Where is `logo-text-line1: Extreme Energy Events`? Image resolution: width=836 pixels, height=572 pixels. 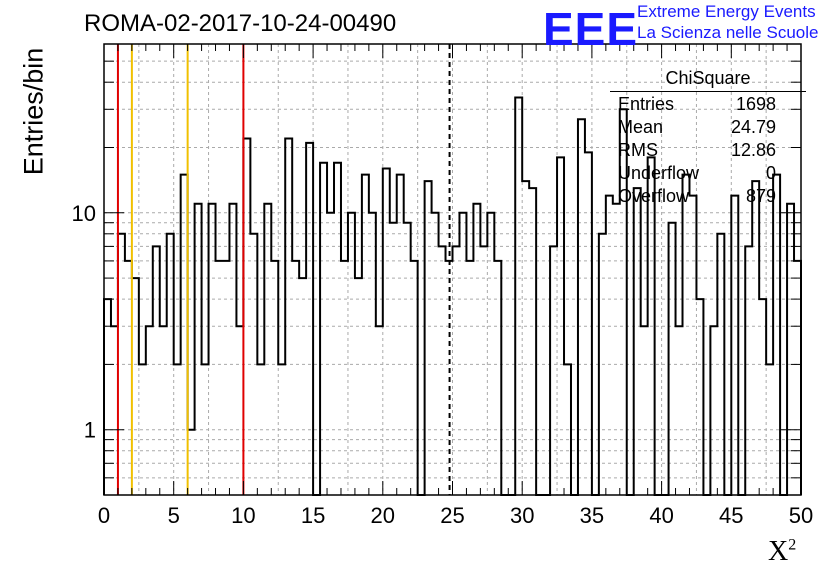
logo-text-line1: Extreme Energy Events is located at coordinates (726, 11).